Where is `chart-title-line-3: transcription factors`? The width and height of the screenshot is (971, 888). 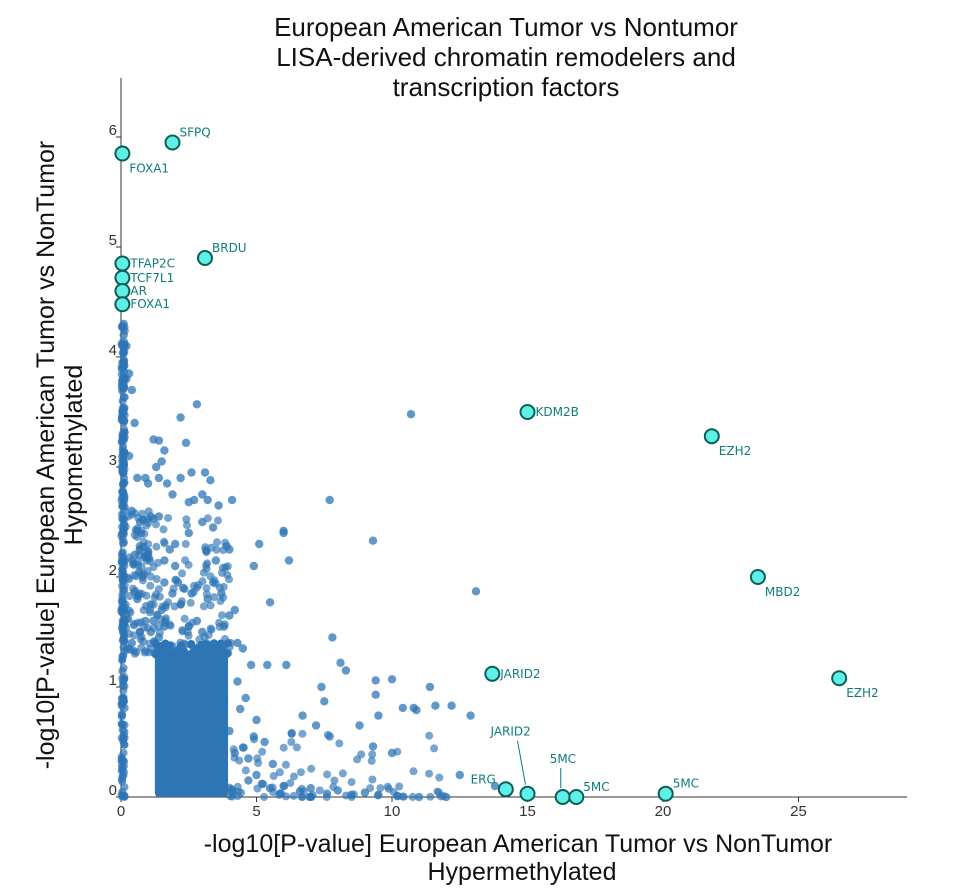 chart-title-line-3: transcription factors is located at coordinates (506, 87).